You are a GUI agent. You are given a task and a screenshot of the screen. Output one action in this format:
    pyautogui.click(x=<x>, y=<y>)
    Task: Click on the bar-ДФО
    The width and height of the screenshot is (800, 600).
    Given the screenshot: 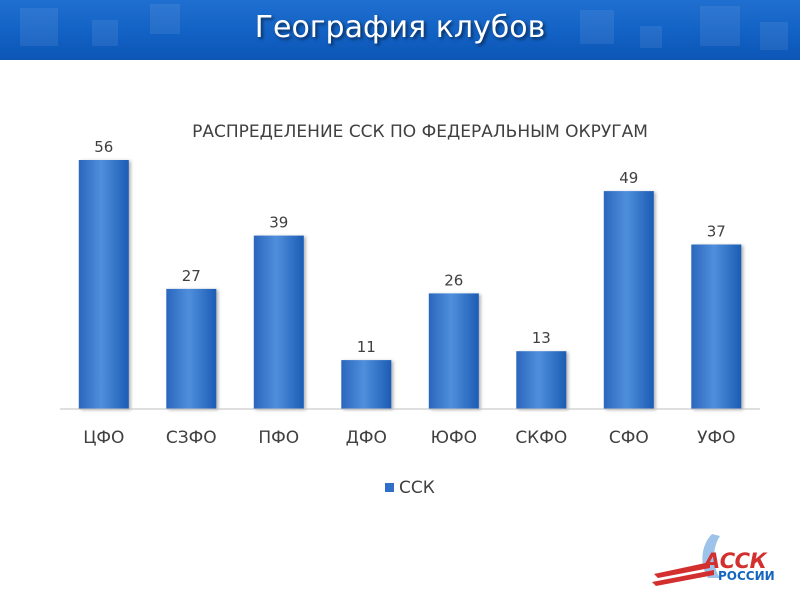 What is the action you would take?
    pyautogui.click(x=366, y=384)
    